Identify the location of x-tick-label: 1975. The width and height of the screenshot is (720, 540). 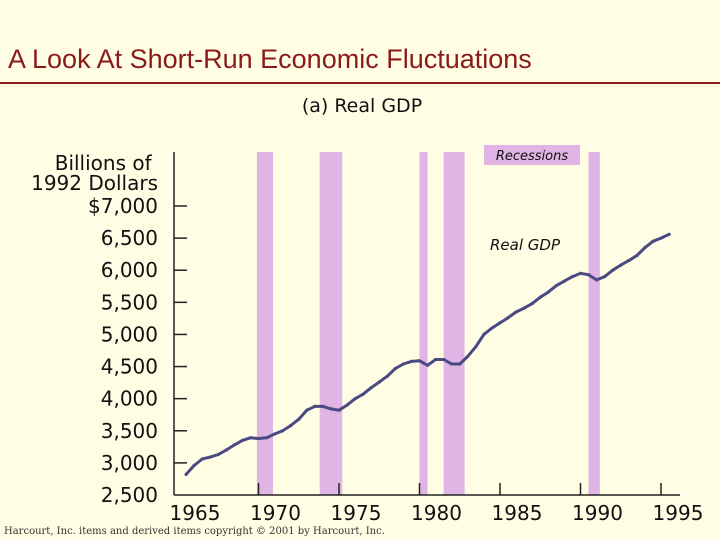
(356, 513).